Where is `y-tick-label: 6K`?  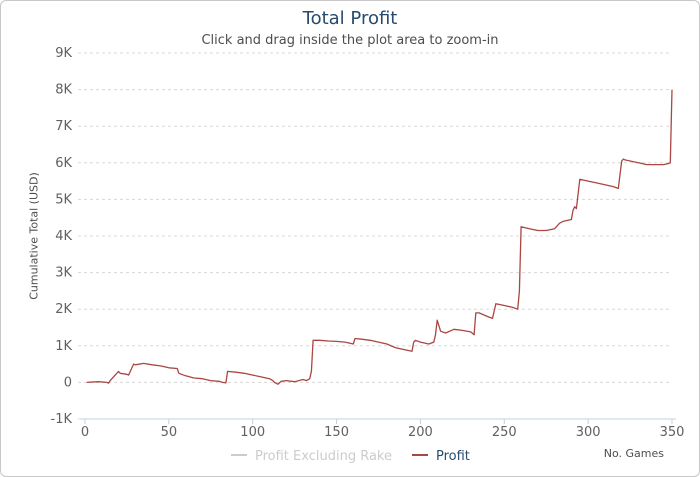 y-tick-label: 6K is located at coordinates (63, 163).